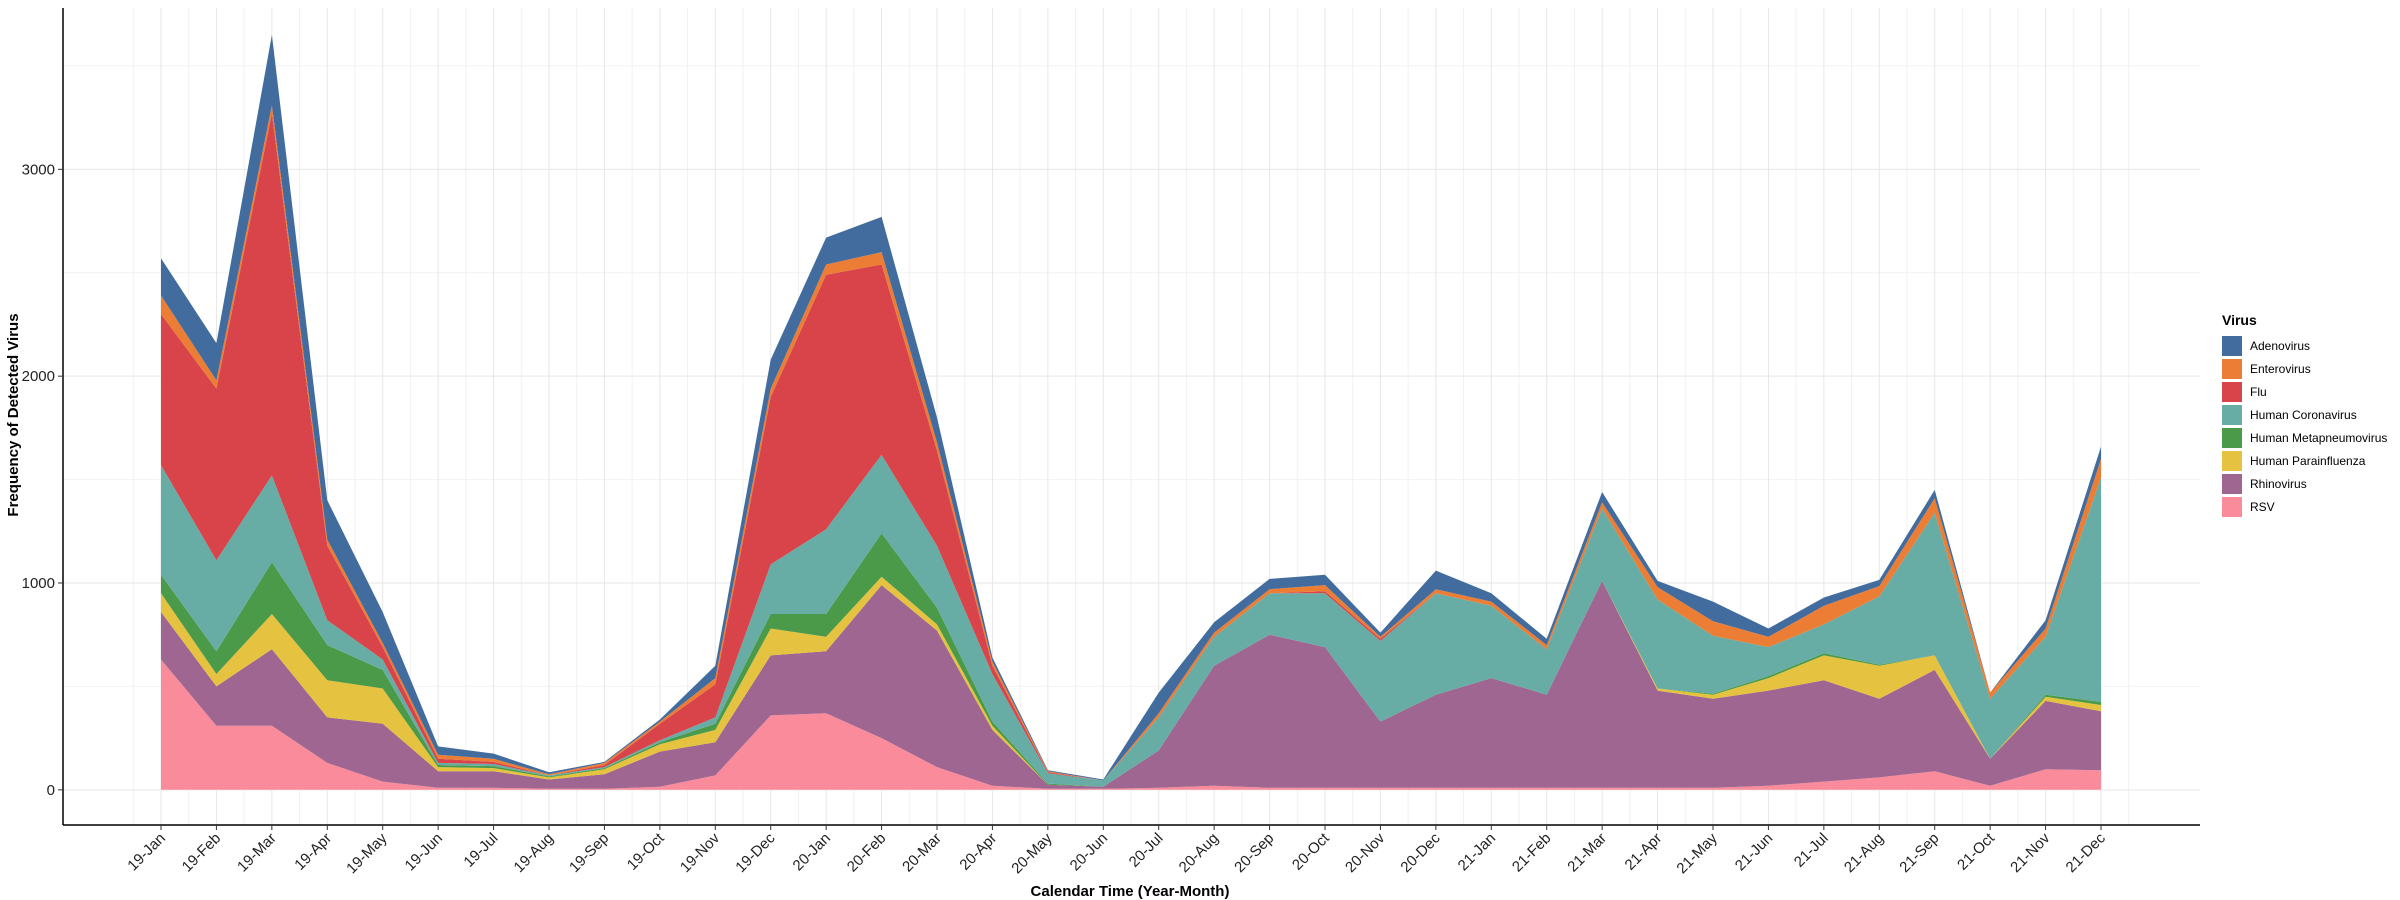 The height and width of the screenshot is (900, 2400). What do you see at coordinates (1811, 850) in the screenshot?
I see `x-tick-label: 21-Jul` at bounding box center [1811, 850].